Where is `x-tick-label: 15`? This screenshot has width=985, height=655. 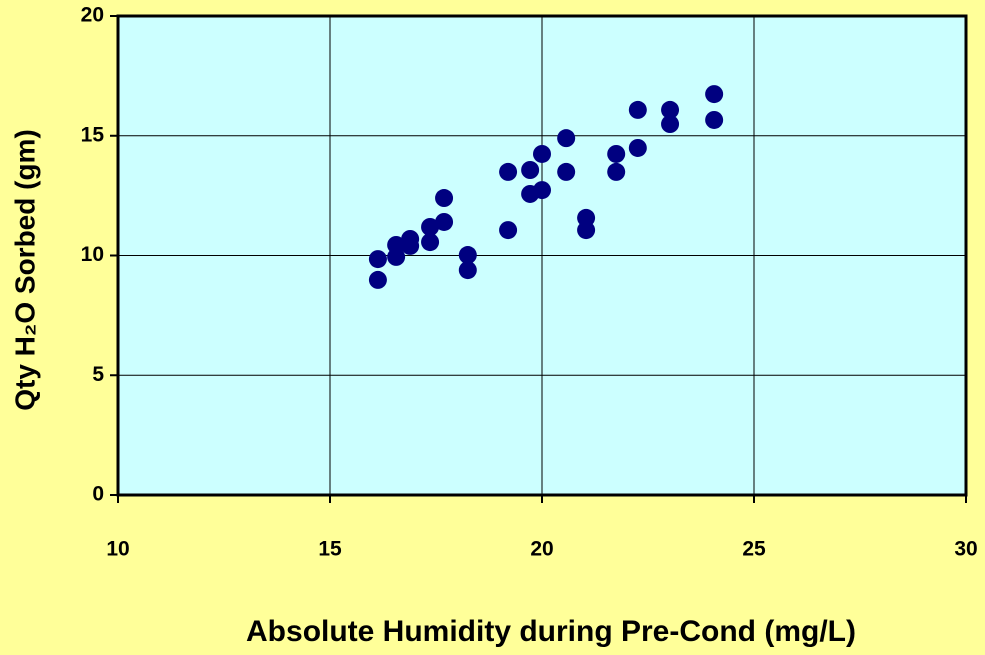
x-tick-label: 15 is located at coordinates (330, 549).